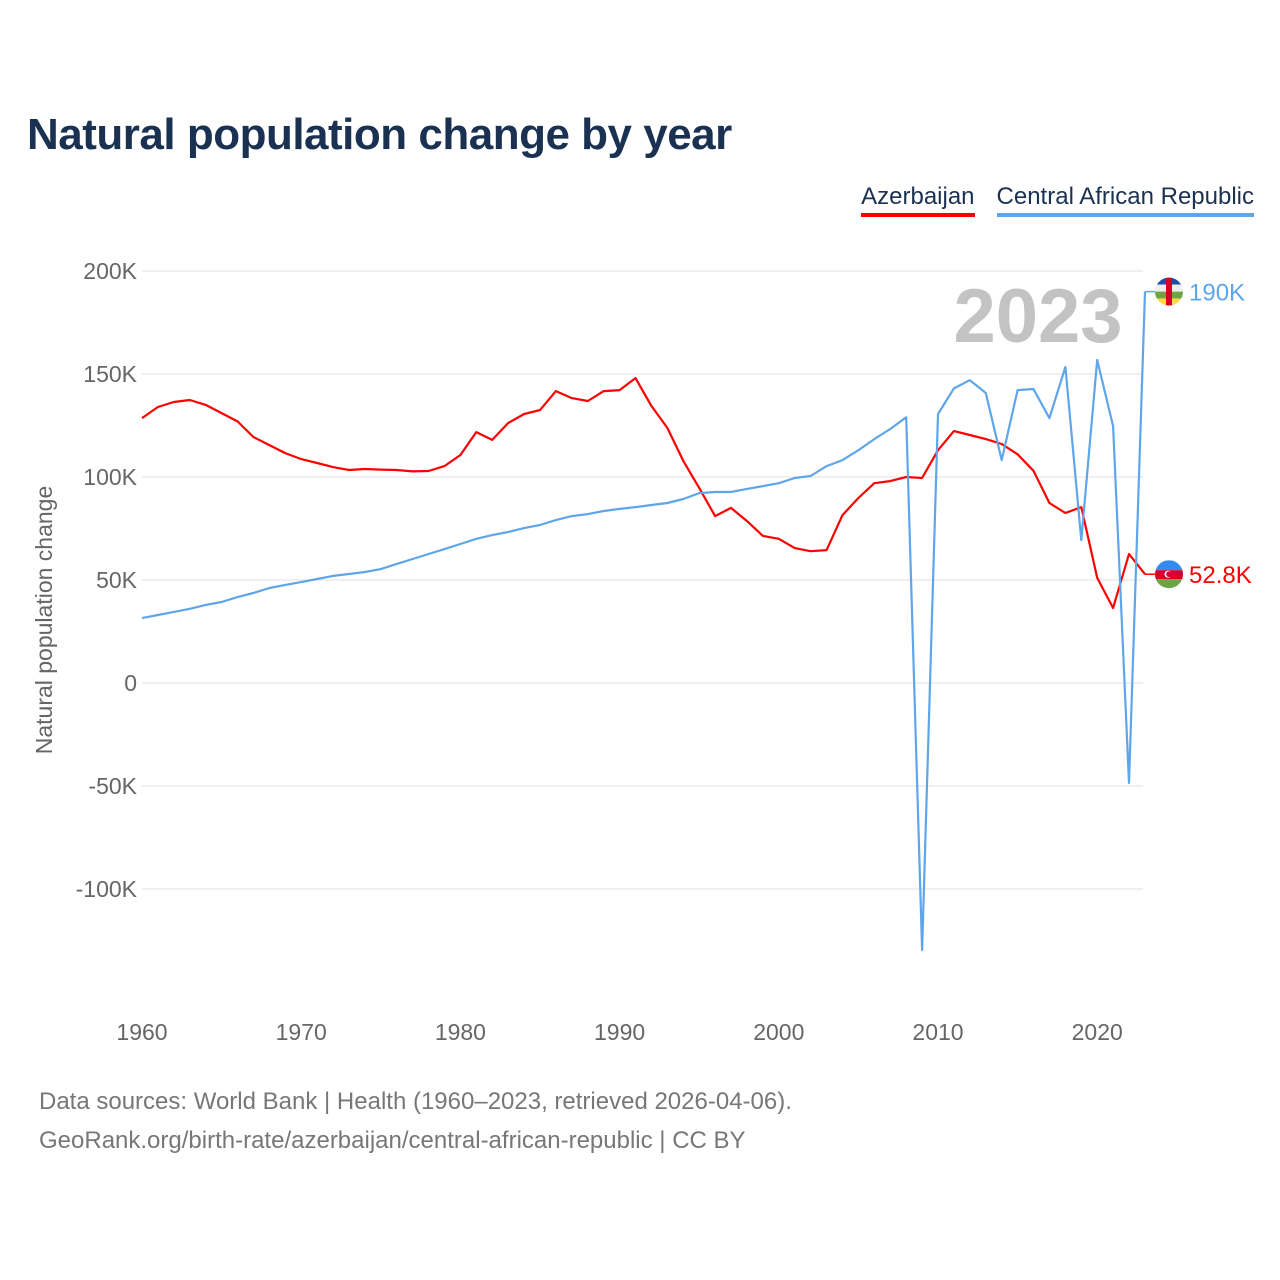 The image size is (1280, 1280). Describe the element at coordinates (643, 493) in the screenshot. I see `series-line-azerbaijan` at that location.